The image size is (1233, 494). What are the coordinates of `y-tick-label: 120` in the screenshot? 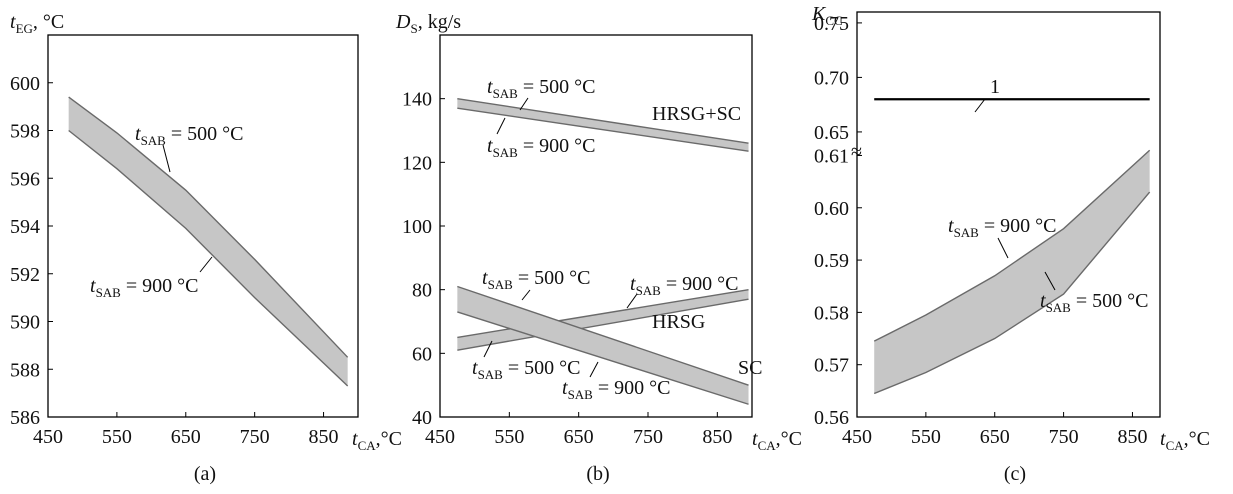 It's located at (417, 163).